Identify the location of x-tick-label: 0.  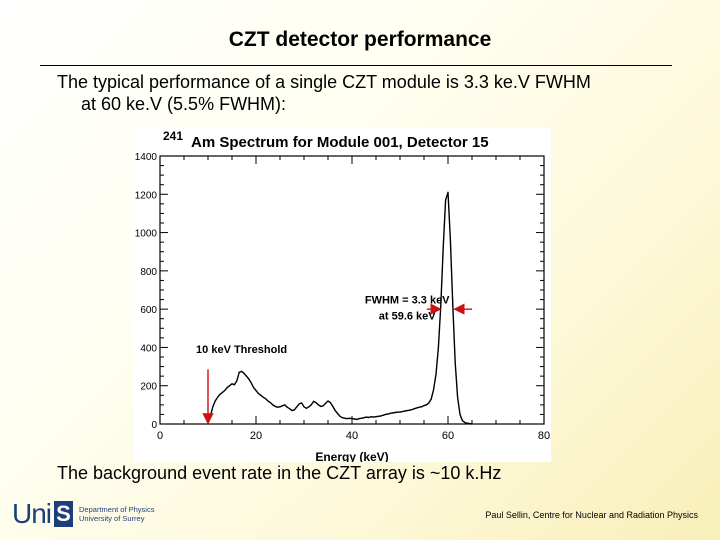
(160, 436).